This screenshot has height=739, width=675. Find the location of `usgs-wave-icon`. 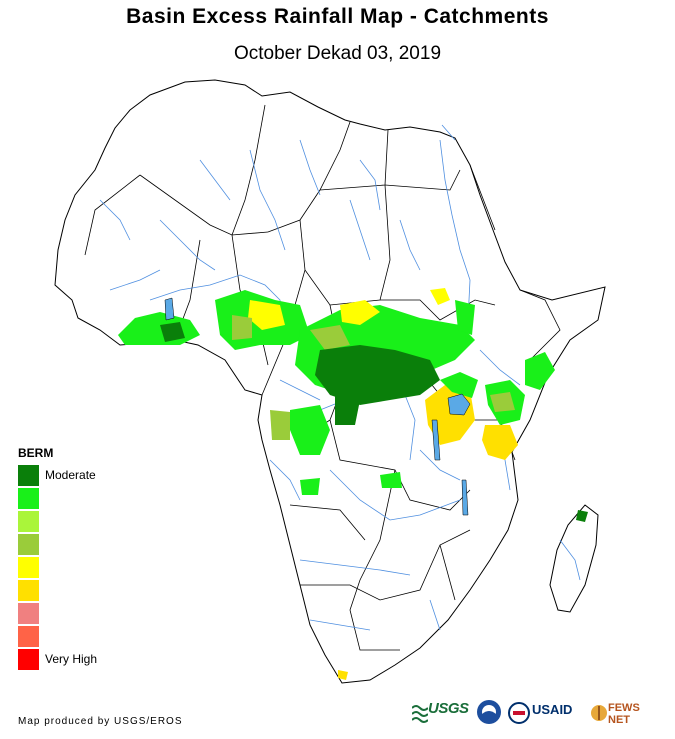

usgs-wave-icon is located at coordinates (420, 714).